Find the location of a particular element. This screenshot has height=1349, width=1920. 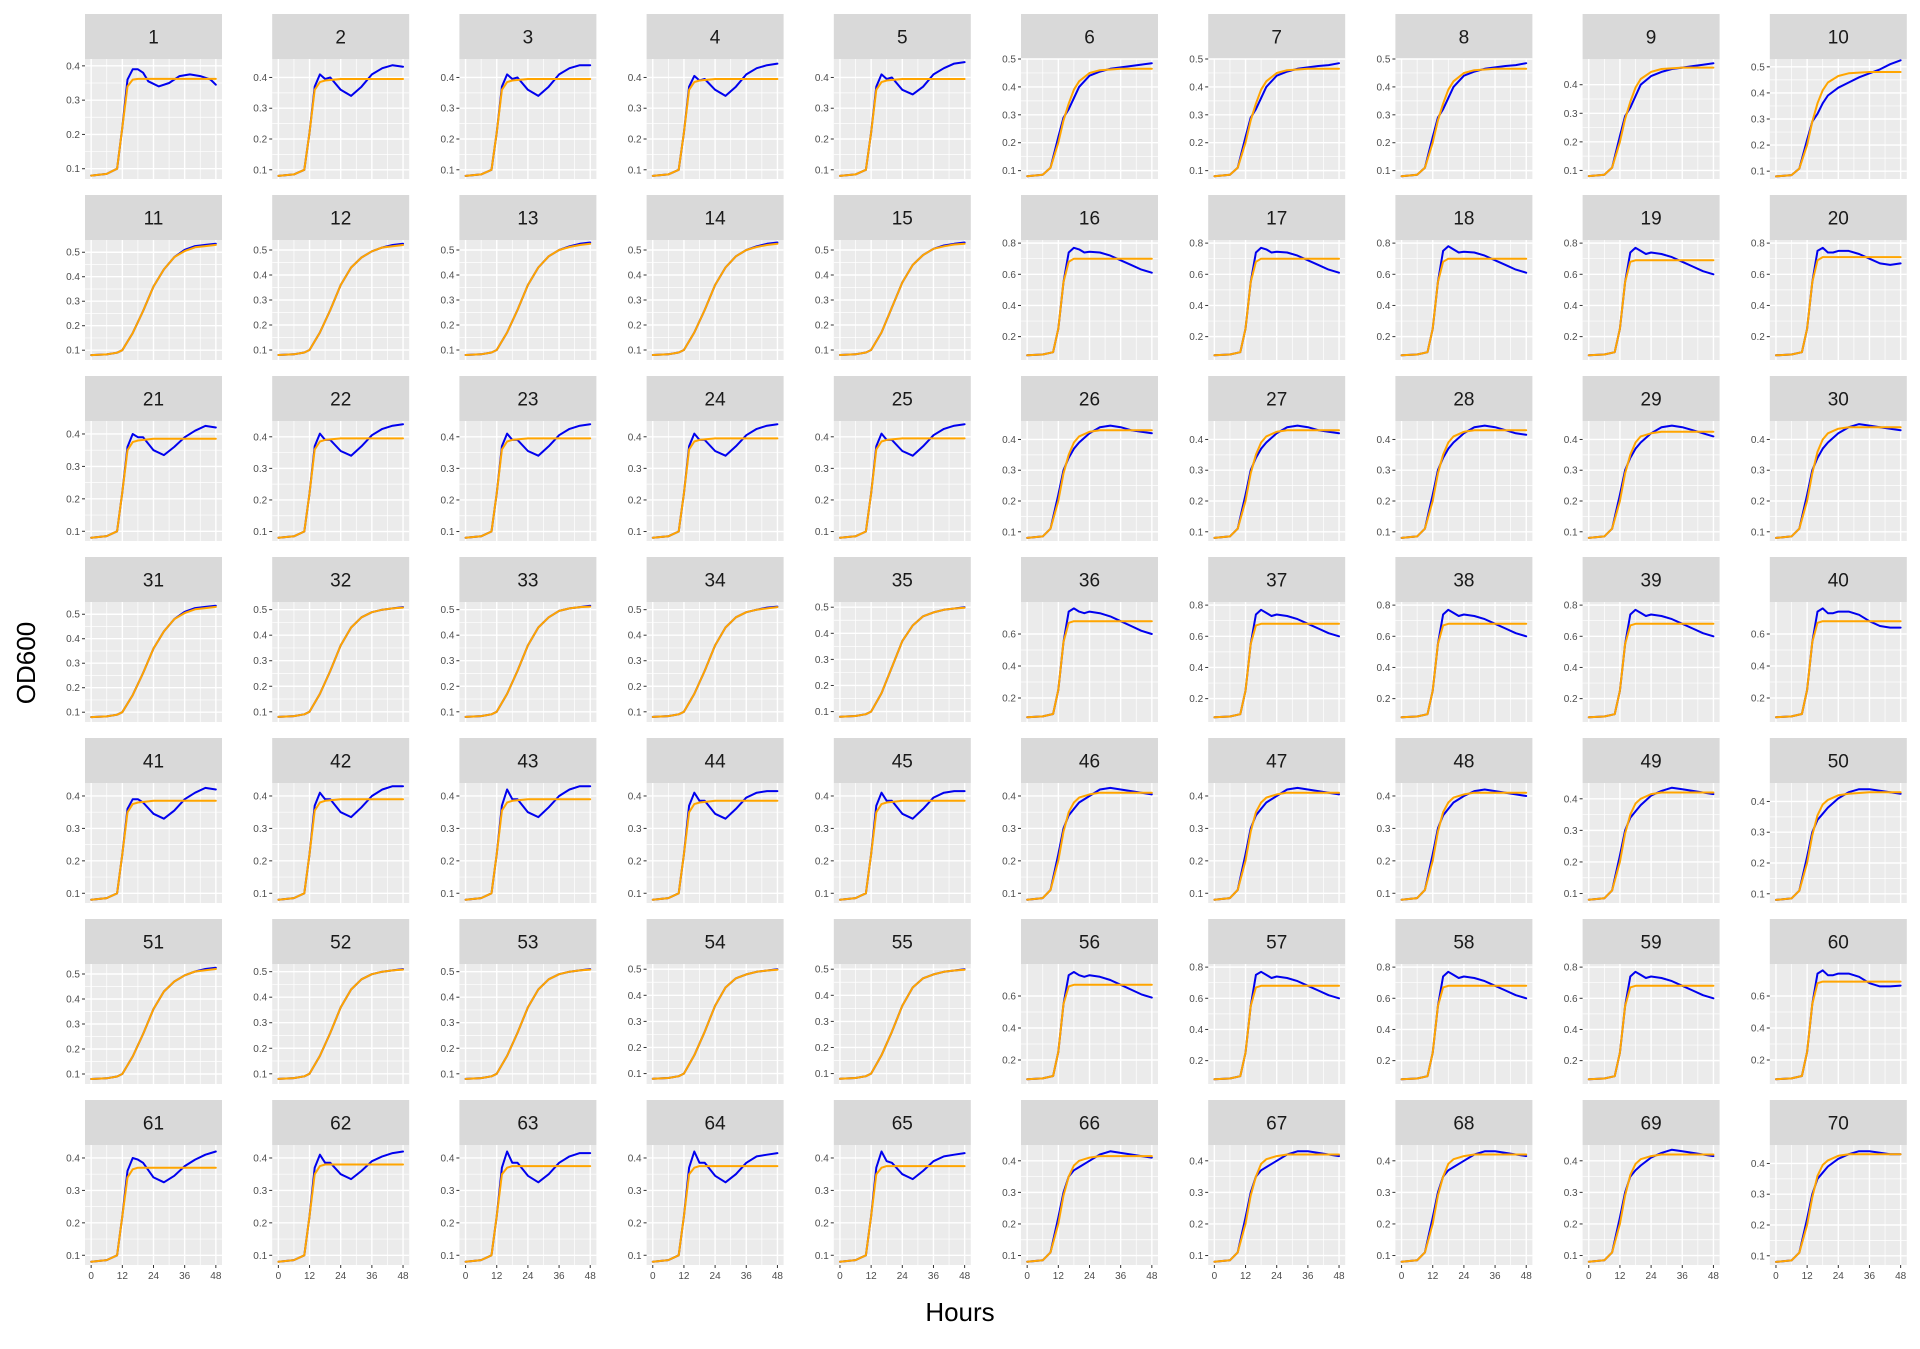

facet-label: 16 is located at coordinates (1089, 219).